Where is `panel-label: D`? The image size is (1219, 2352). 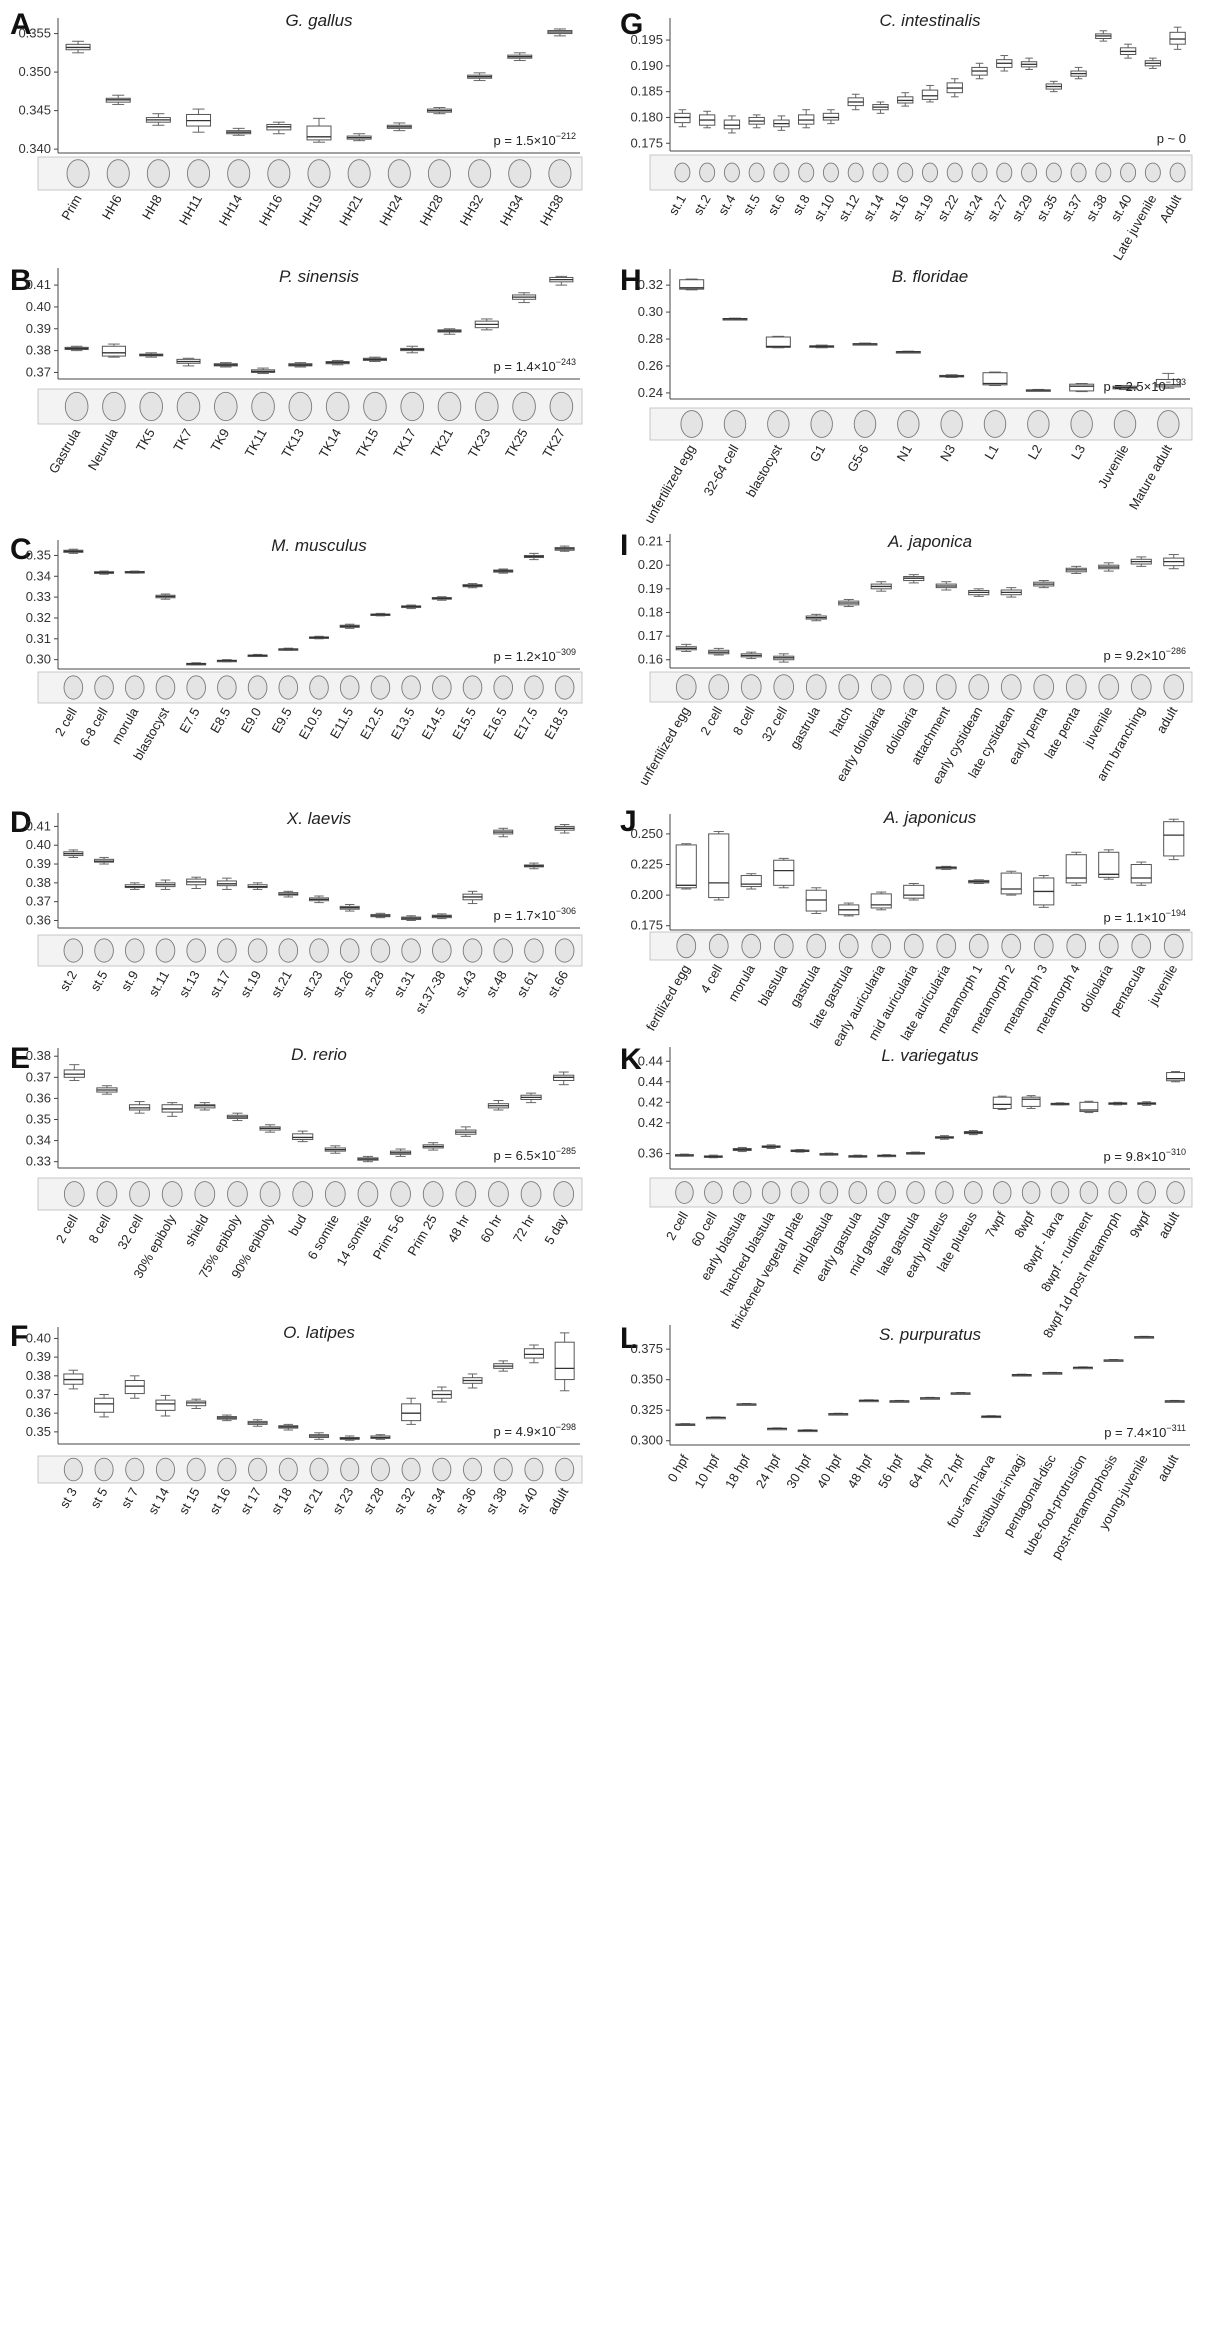 panel-label: D is located at coordinates (21, 822).